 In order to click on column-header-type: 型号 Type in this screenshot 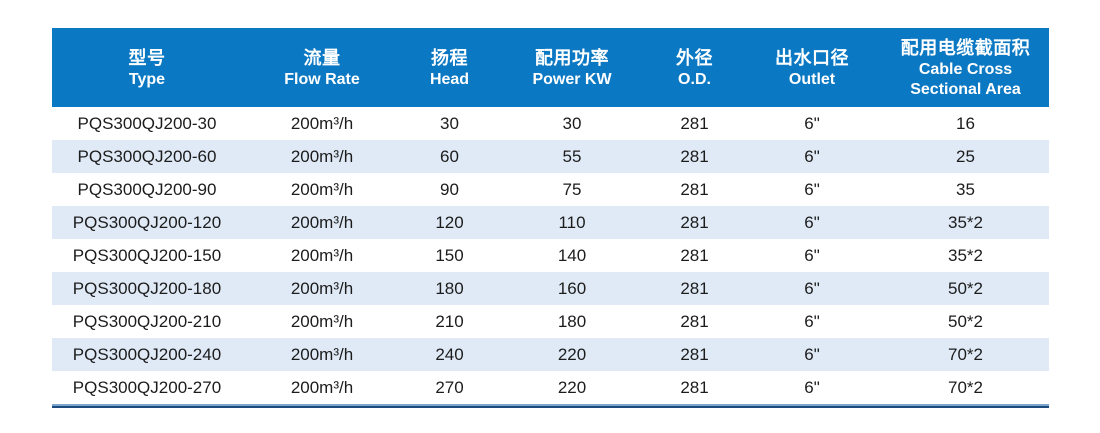, I will do `click(147, 67)`.